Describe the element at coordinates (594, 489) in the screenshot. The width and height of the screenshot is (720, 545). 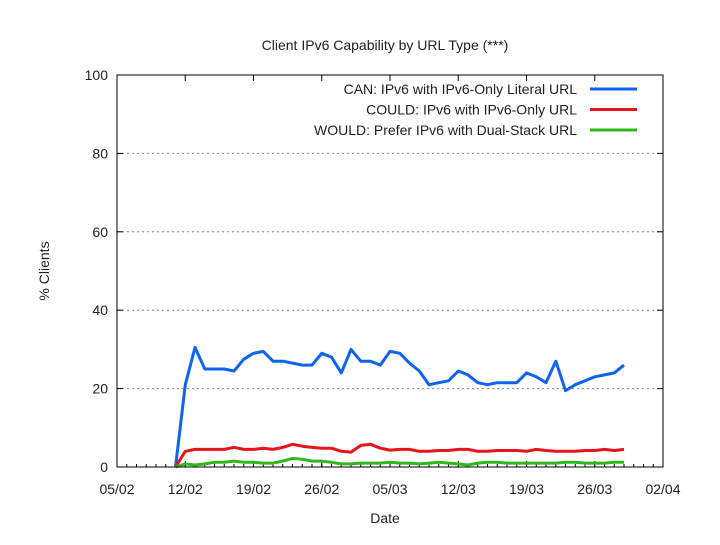
I see `x-tick-label: 26/03` at that location.